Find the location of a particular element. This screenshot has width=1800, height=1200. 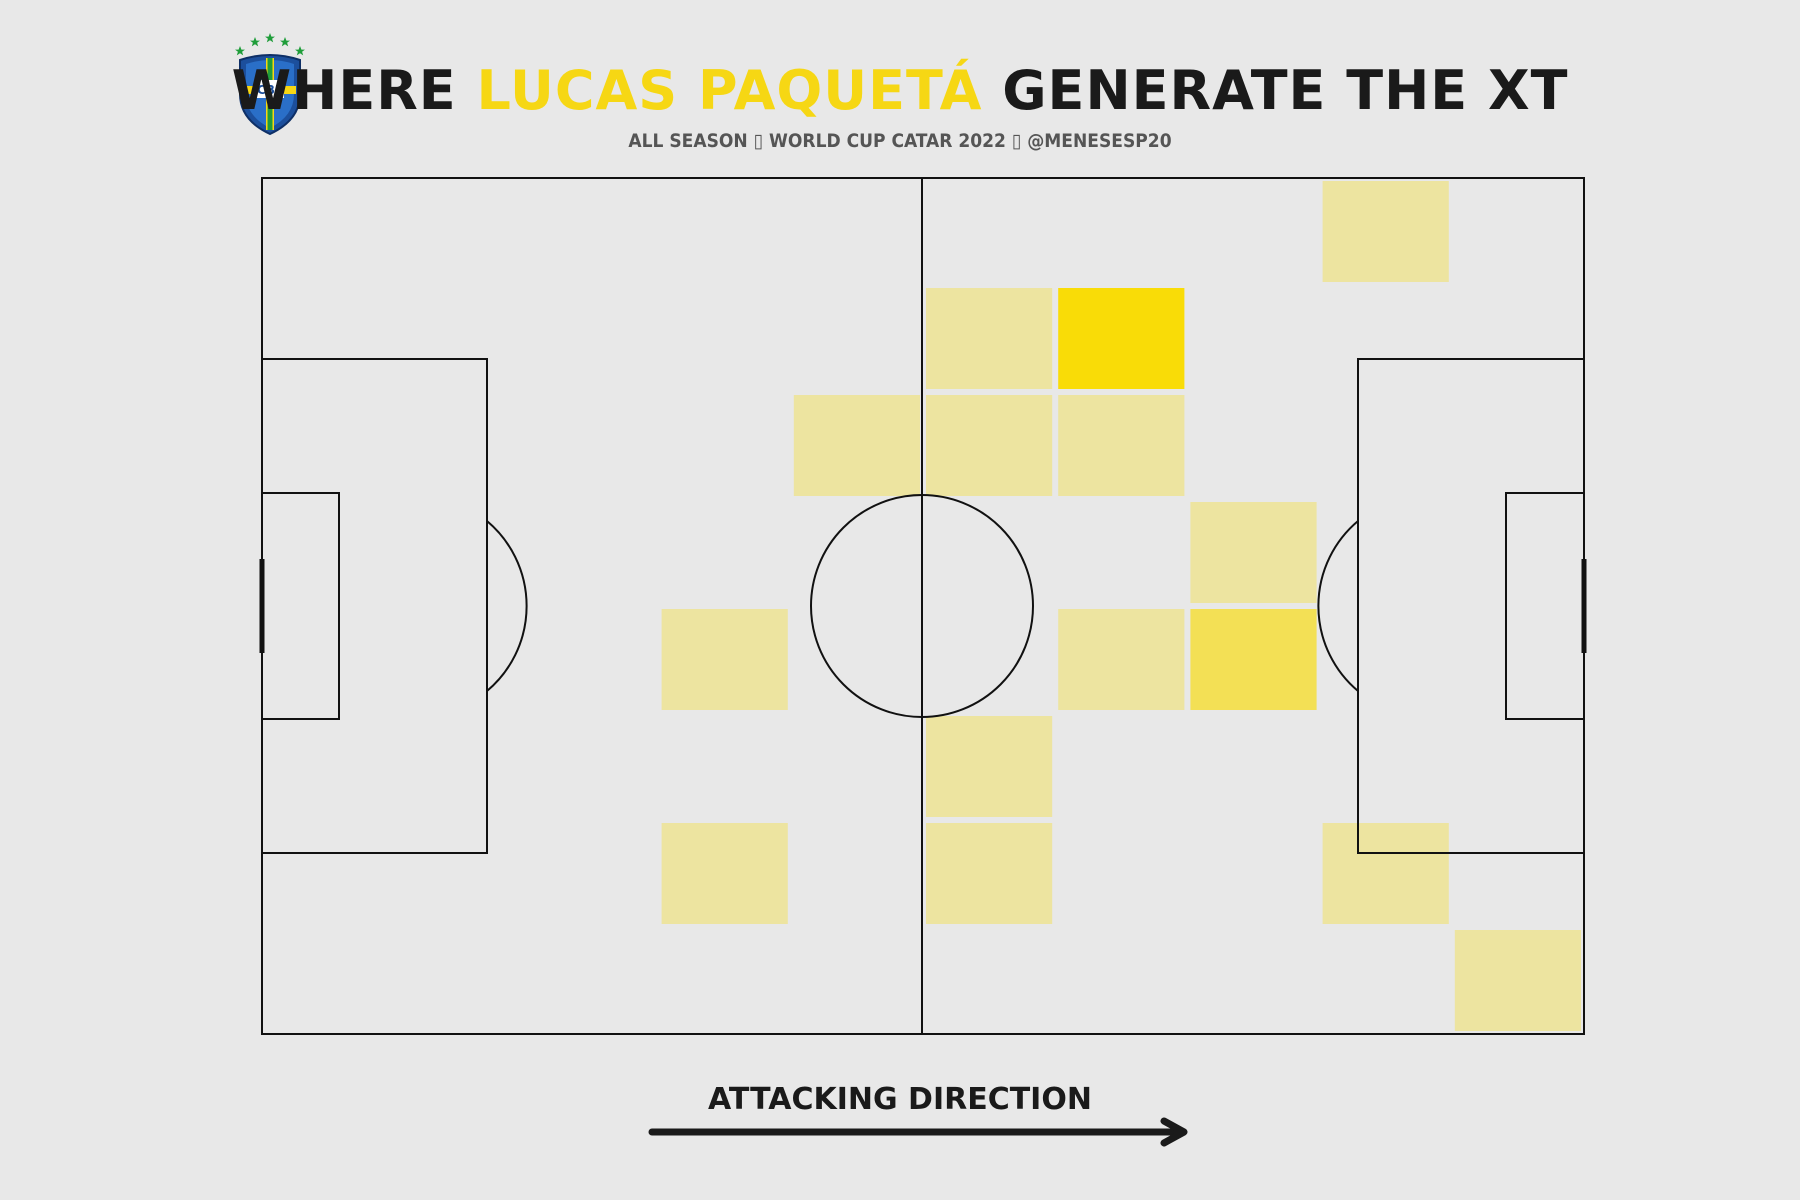

left-six-yard-box is located at coordinates (300, 606).